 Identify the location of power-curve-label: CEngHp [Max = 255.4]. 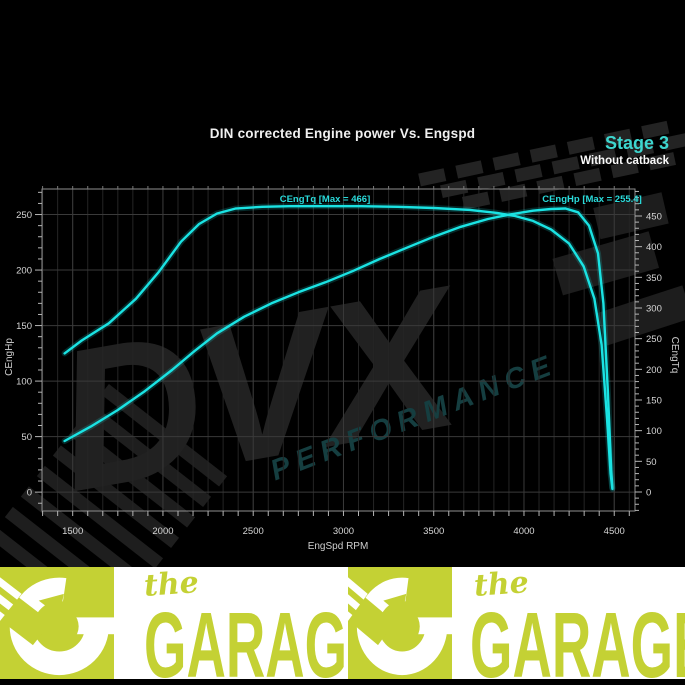
(592, 199).